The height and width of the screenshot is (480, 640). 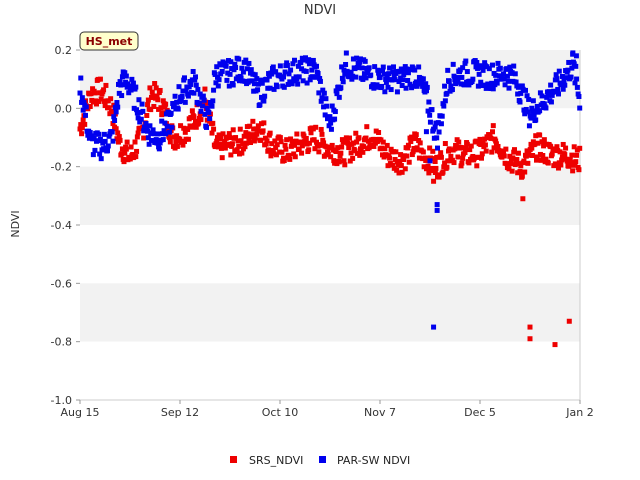 I want to click on y-axis: 0.2 0.0 -0.2 -0.4 -0.6 -0.8 -1.0, so click(x=65, y=225).